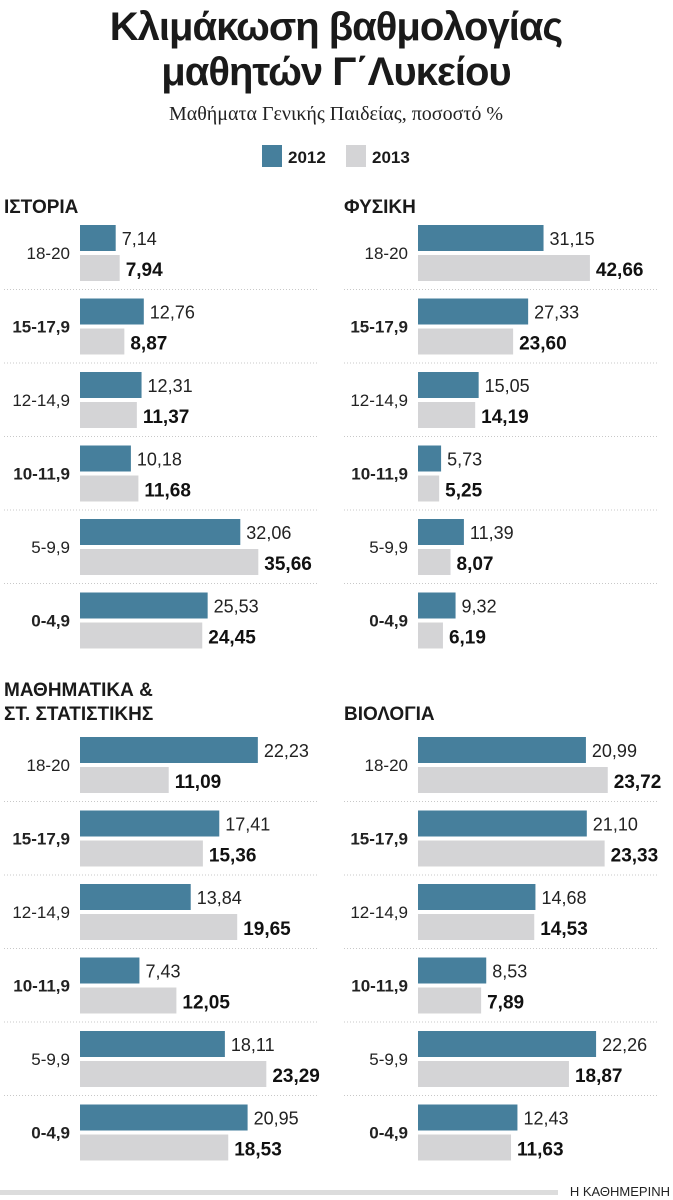  Describe the element at coordinates (170, 386) in the screenshot. I see `value-label-2012: 12,31` at that location.